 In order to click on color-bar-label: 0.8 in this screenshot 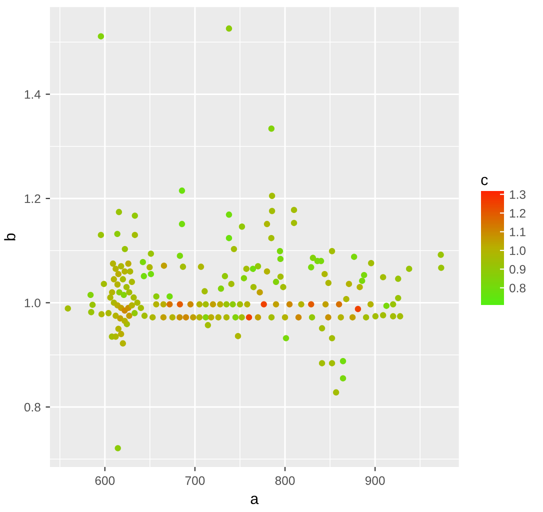, I will do `click(518, 288)`.